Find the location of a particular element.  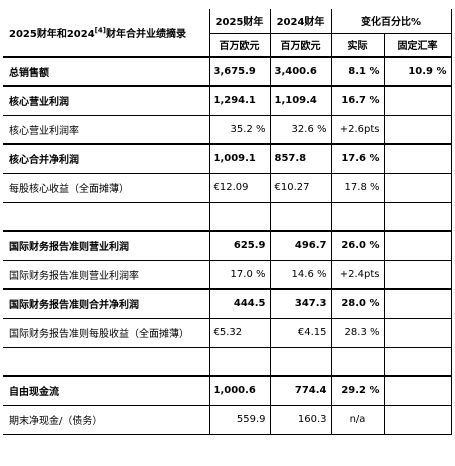

value-2024: 3,400.6 is located at coordinates (300, 71).